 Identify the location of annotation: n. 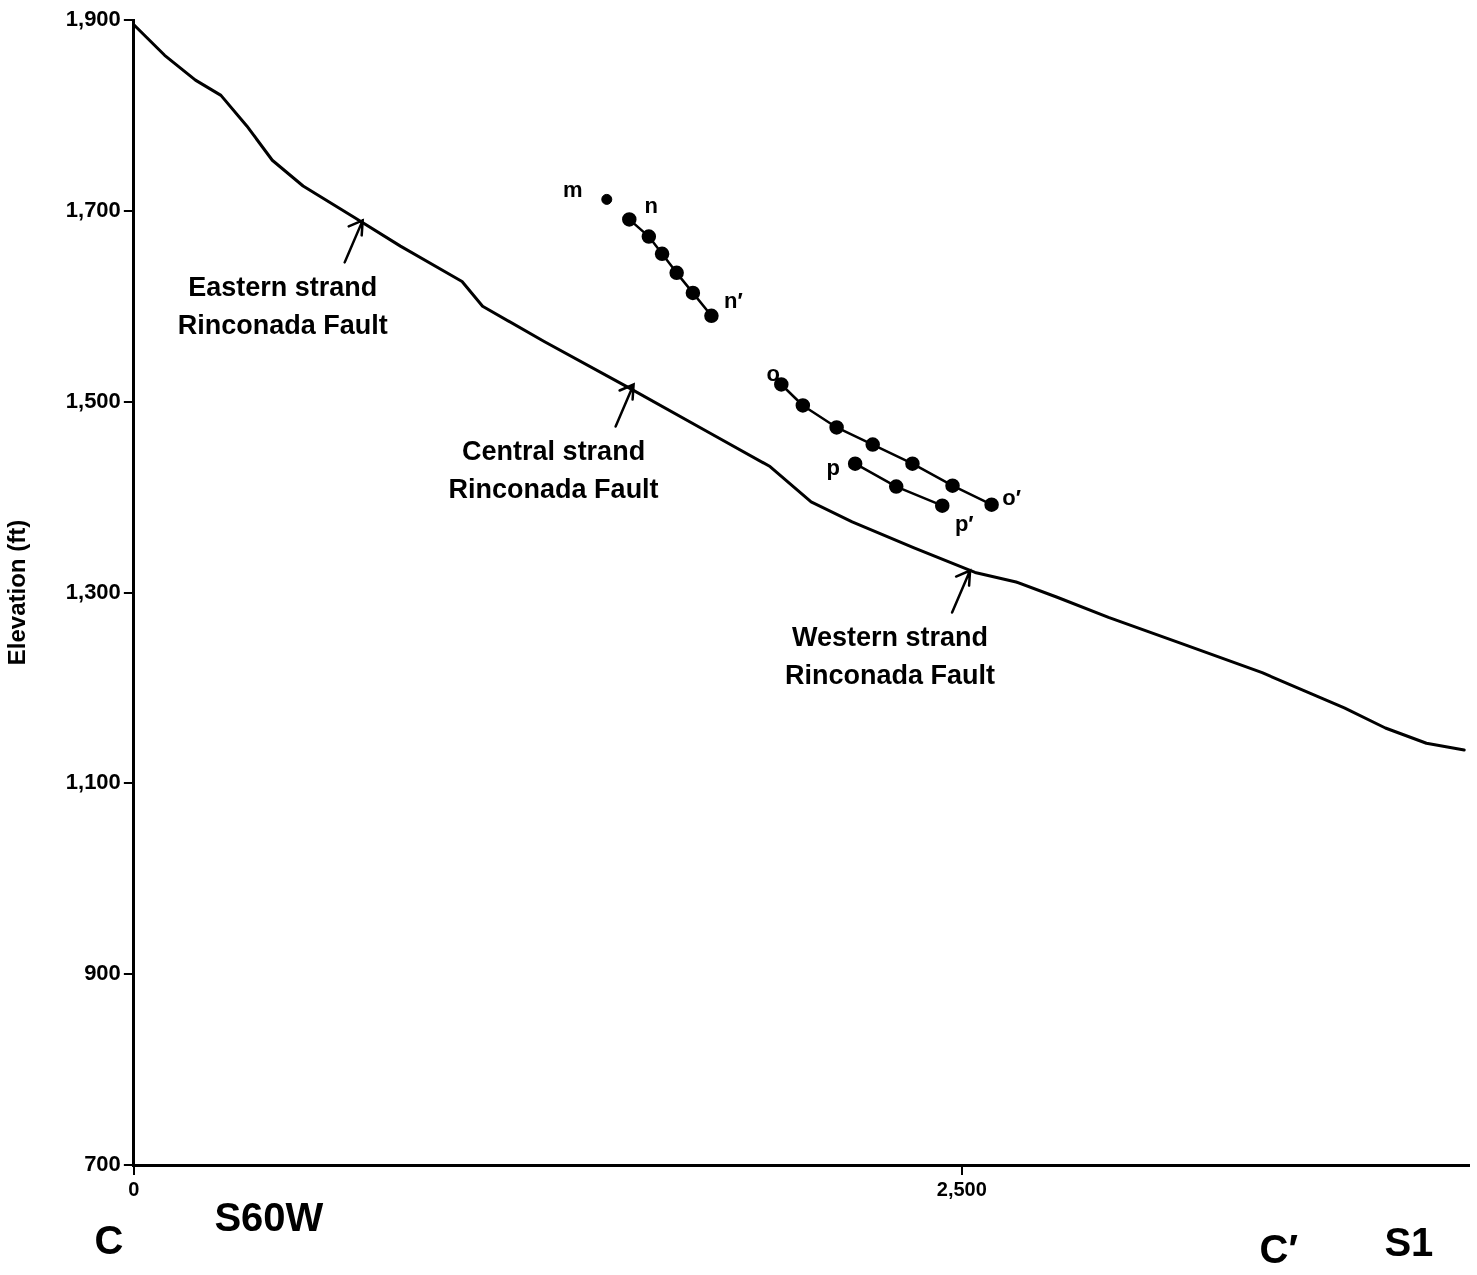
(651, 206).